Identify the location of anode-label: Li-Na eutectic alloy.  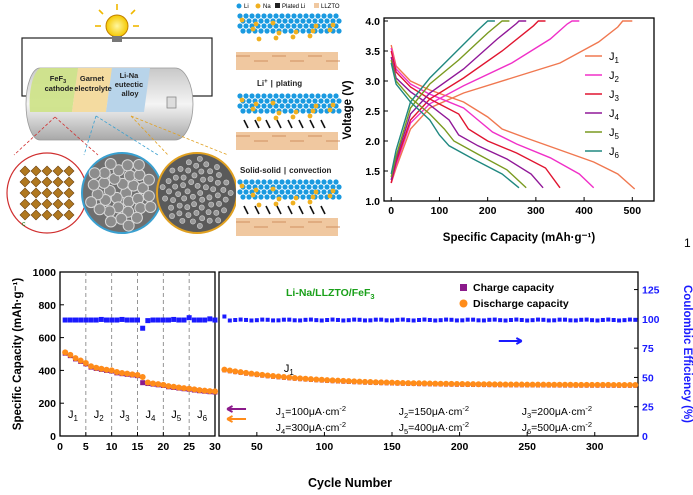
(130, 84).